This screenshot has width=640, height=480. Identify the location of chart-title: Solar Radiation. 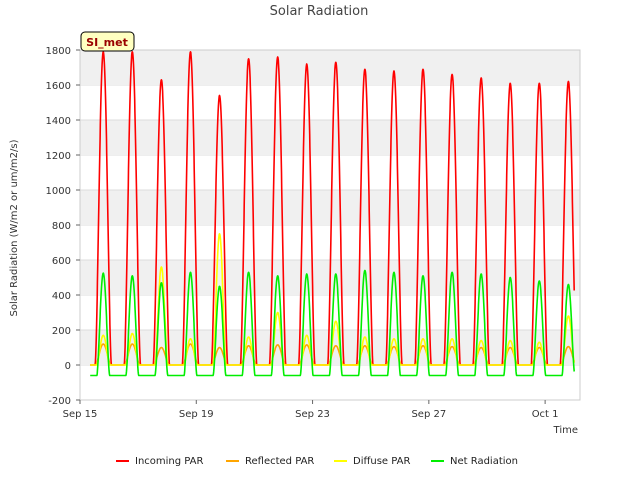
(319, 11).